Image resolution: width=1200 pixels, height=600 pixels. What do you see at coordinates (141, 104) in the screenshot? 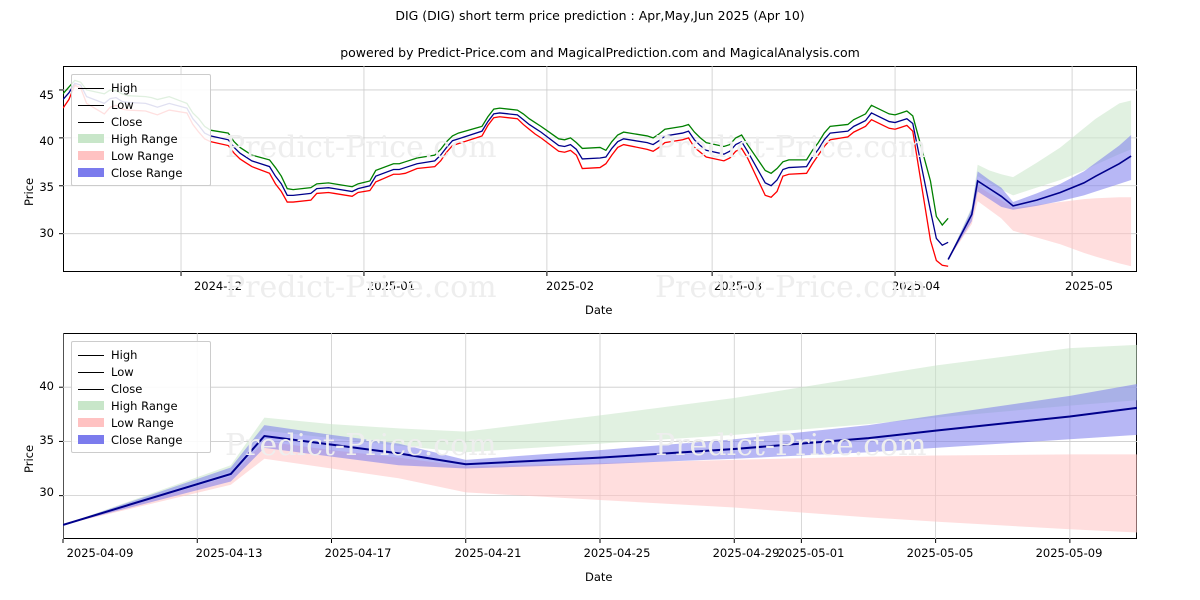
I see `top-legend-item-1: Low` at bounding box center [141, 104].